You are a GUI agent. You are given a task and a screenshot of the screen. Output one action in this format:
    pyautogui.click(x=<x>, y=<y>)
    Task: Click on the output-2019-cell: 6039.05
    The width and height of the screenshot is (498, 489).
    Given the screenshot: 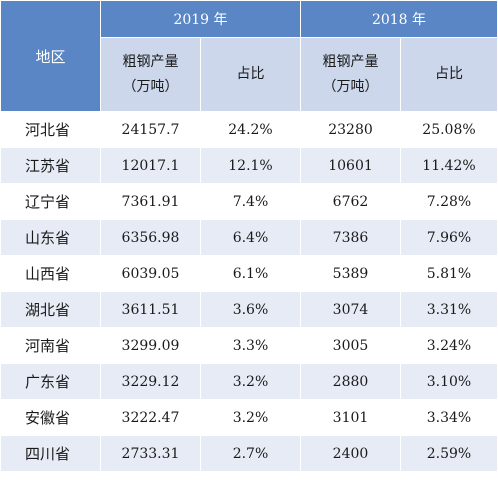 What is the action you would take?
    pyautogui.click(x=150, y=273)
    